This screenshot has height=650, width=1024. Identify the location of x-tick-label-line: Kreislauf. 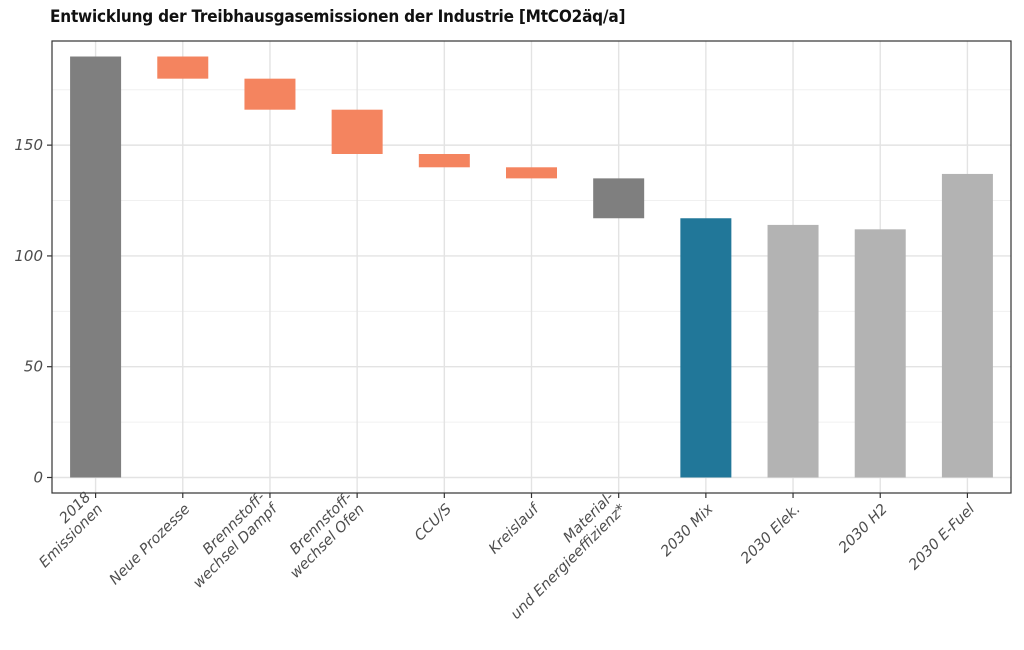
(514, 528).